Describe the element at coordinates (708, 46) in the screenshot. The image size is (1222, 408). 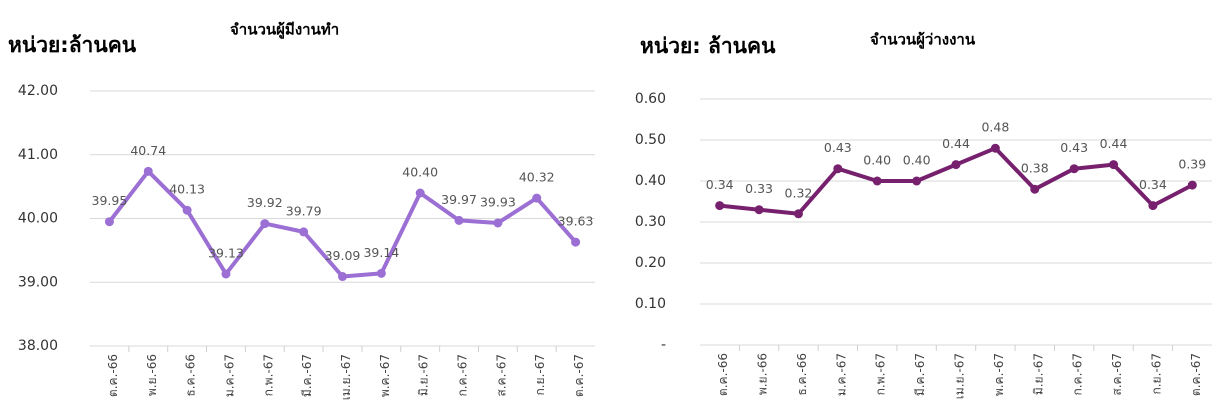
I see `unit-label: หน่วย: ล้านคน` at that location.